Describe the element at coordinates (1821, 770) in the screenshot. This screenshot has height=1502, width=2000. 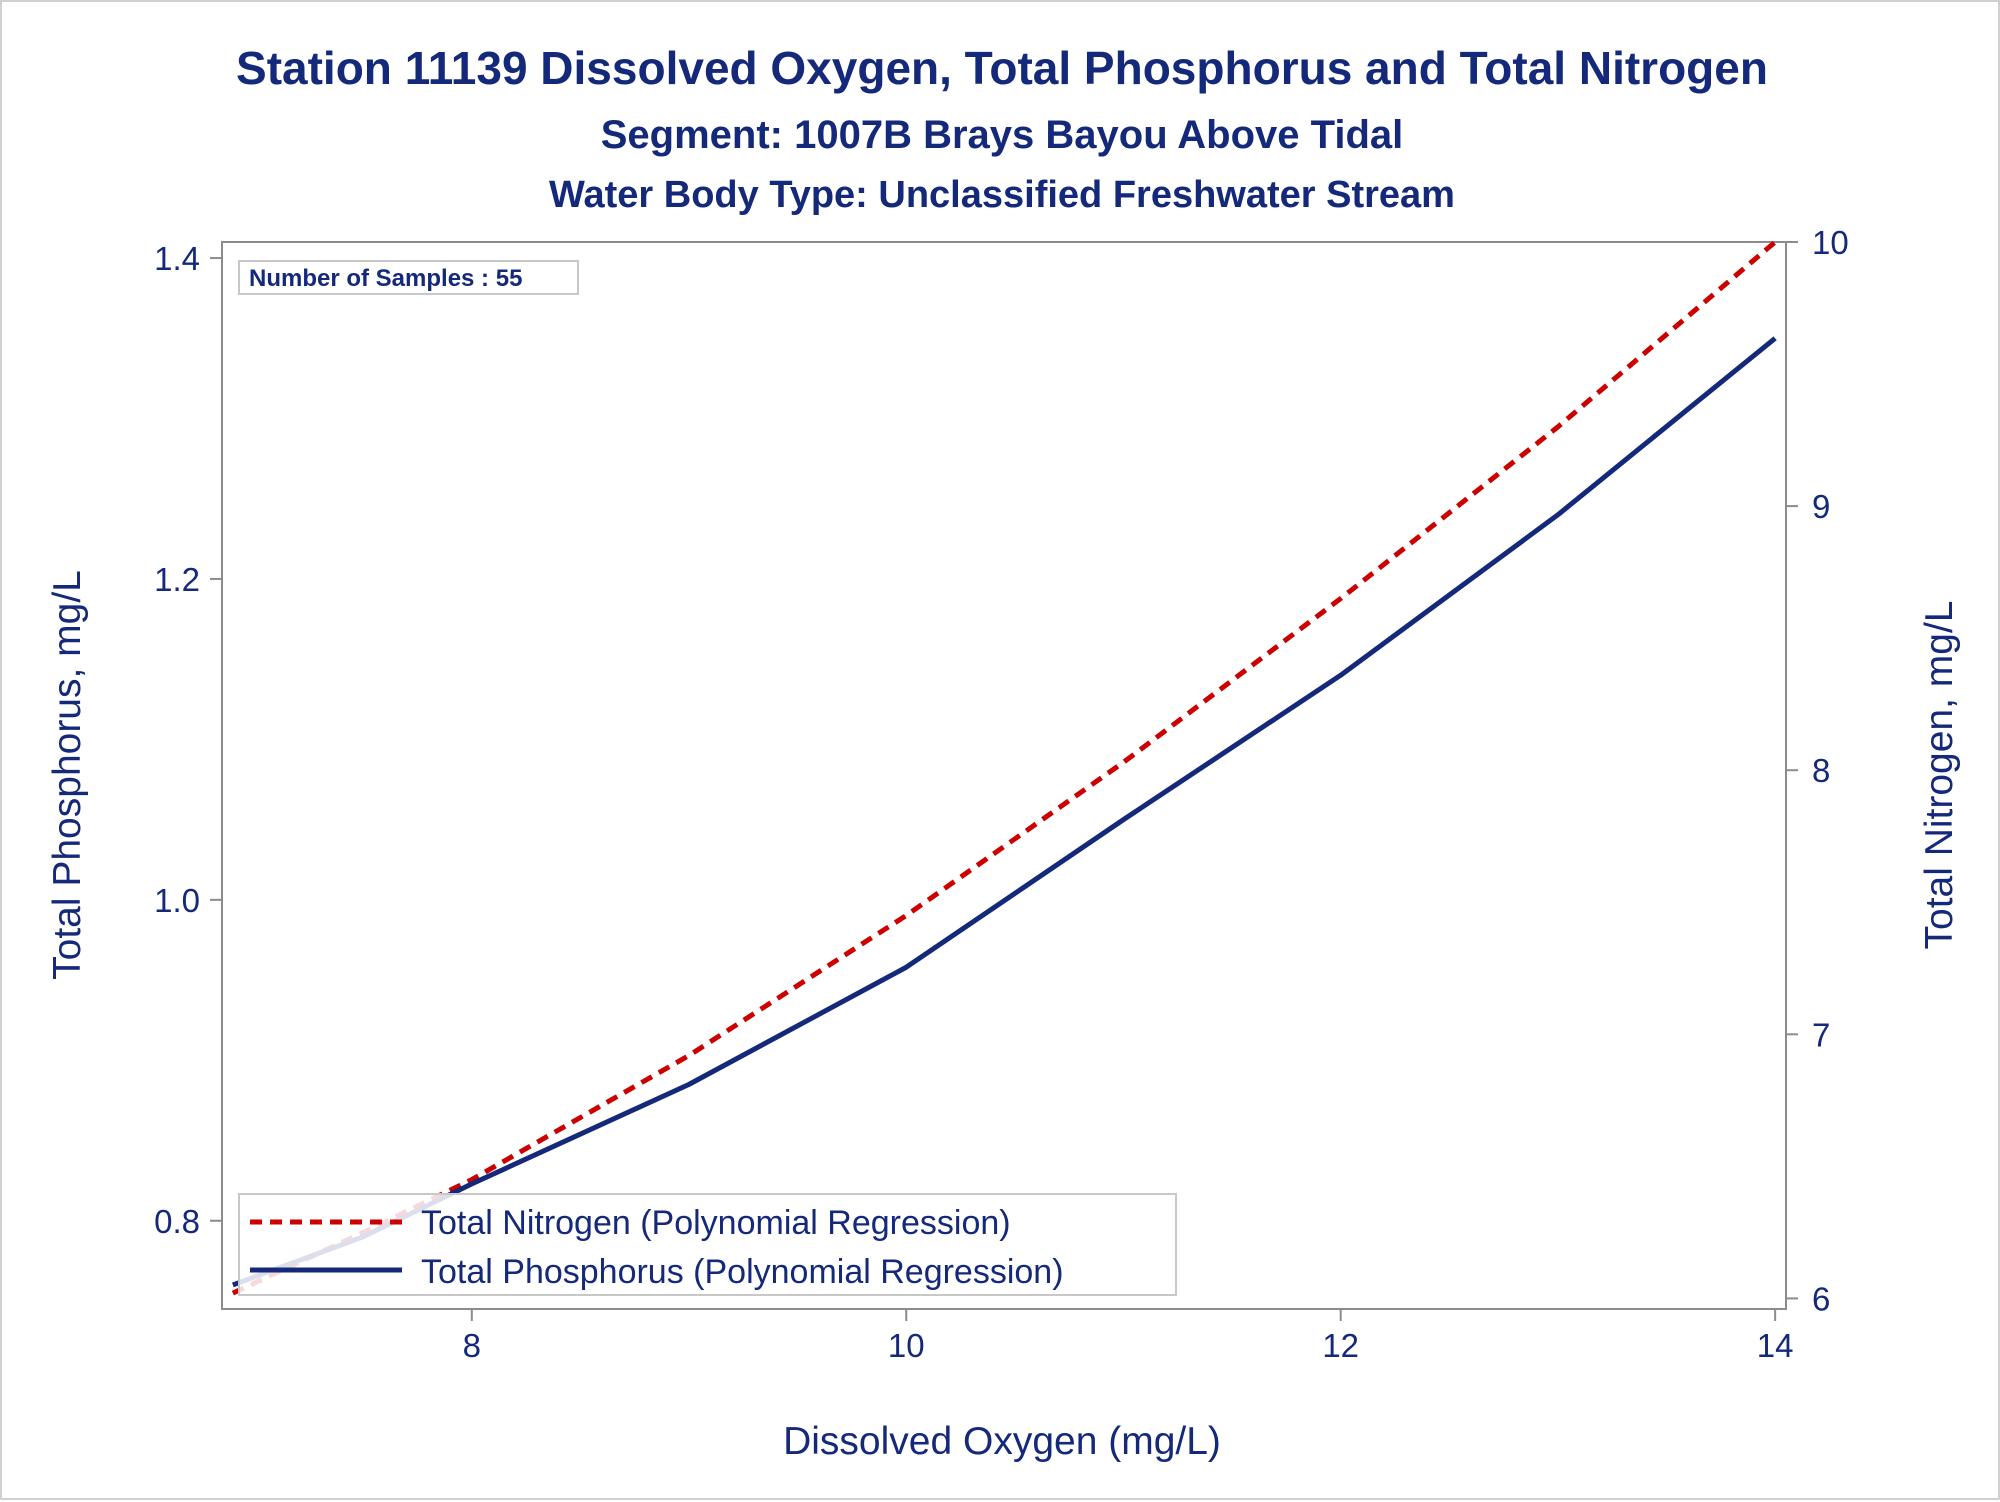
I see `y2-tick-label: 8` at that location.